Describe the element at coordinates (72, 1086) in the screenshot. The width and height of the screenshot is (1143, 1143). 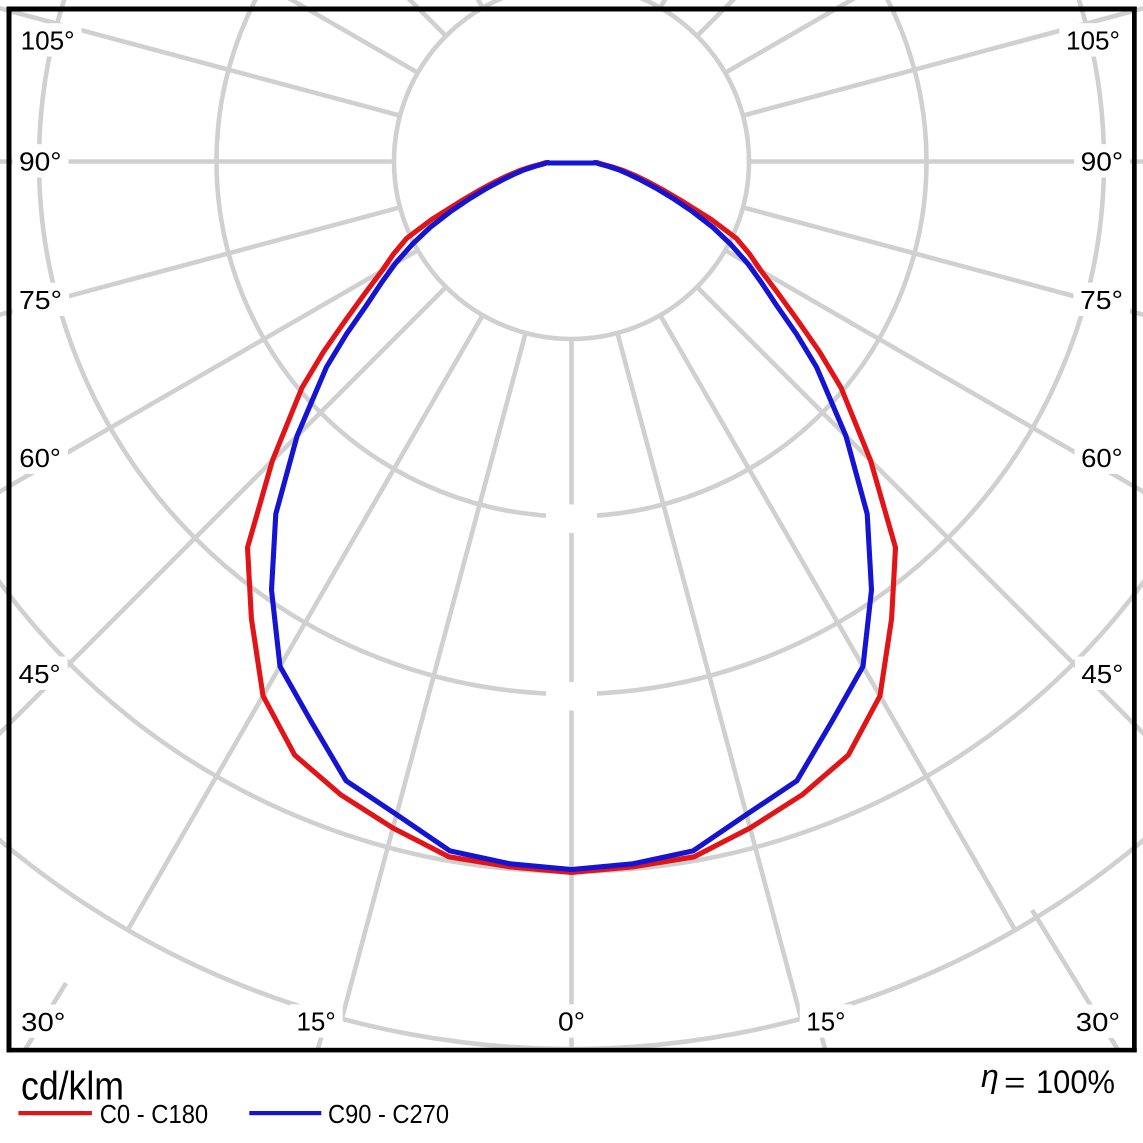
I see `svg-text: cd/klm` at that location.